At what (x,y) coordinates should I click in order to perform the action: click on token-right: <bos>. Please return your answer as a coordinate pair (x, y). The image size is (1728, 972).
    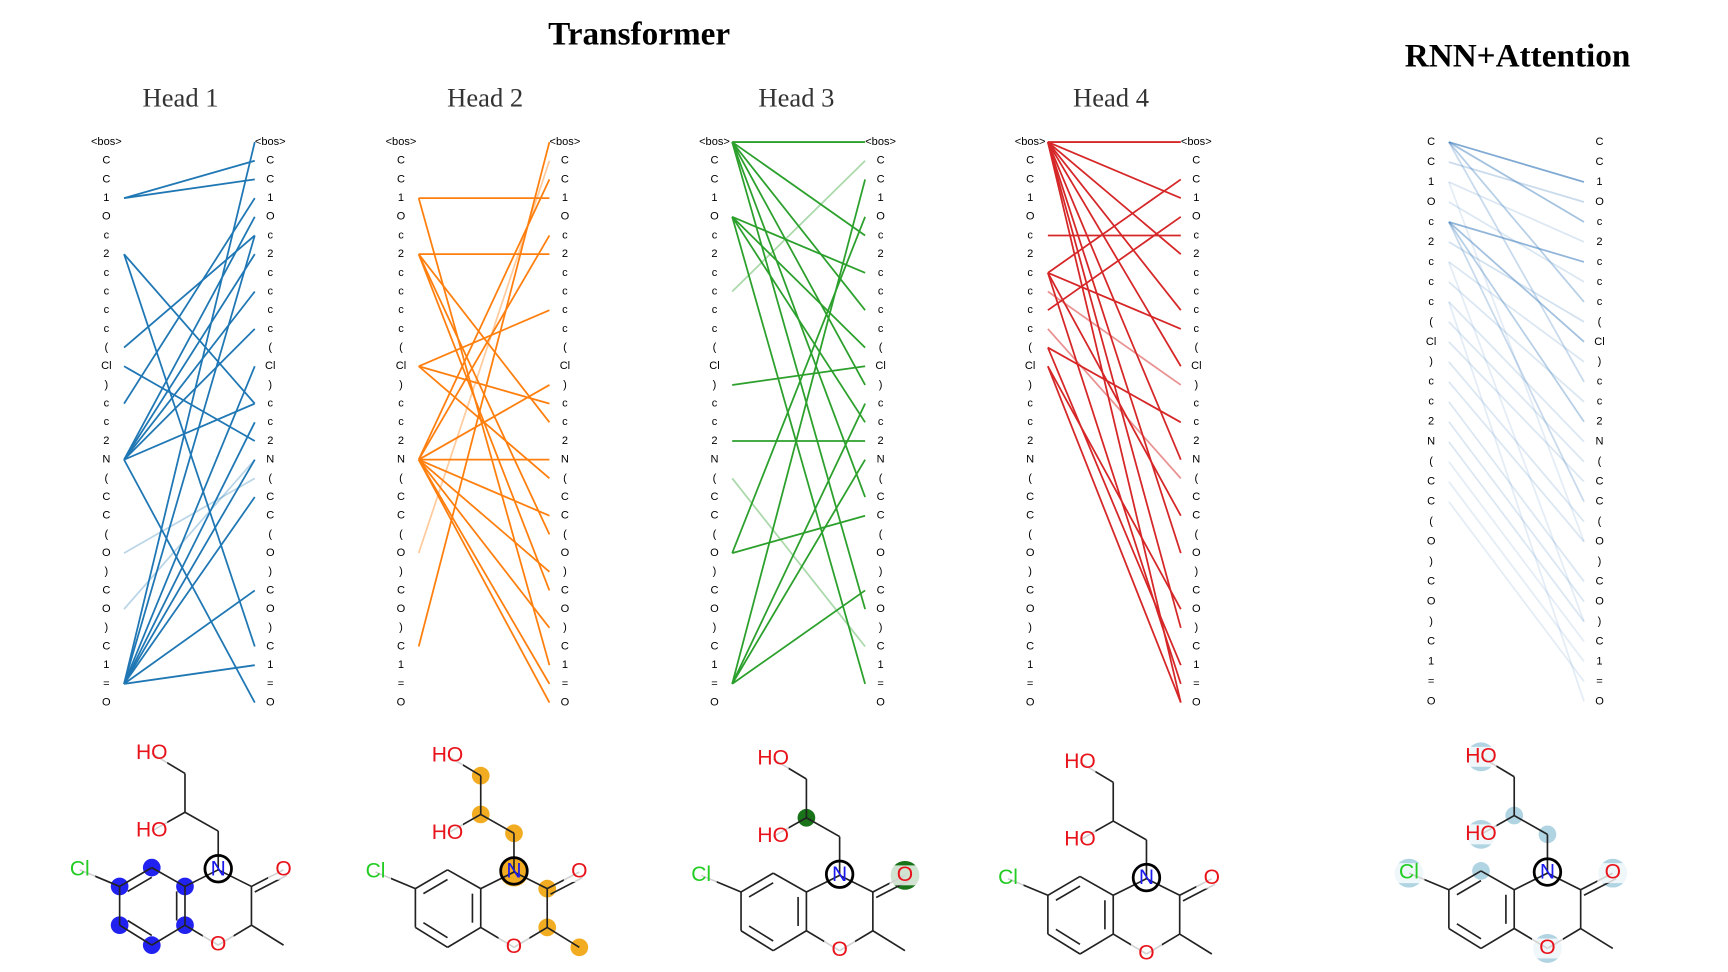
    Looking at the image, I should click on (880, 142).